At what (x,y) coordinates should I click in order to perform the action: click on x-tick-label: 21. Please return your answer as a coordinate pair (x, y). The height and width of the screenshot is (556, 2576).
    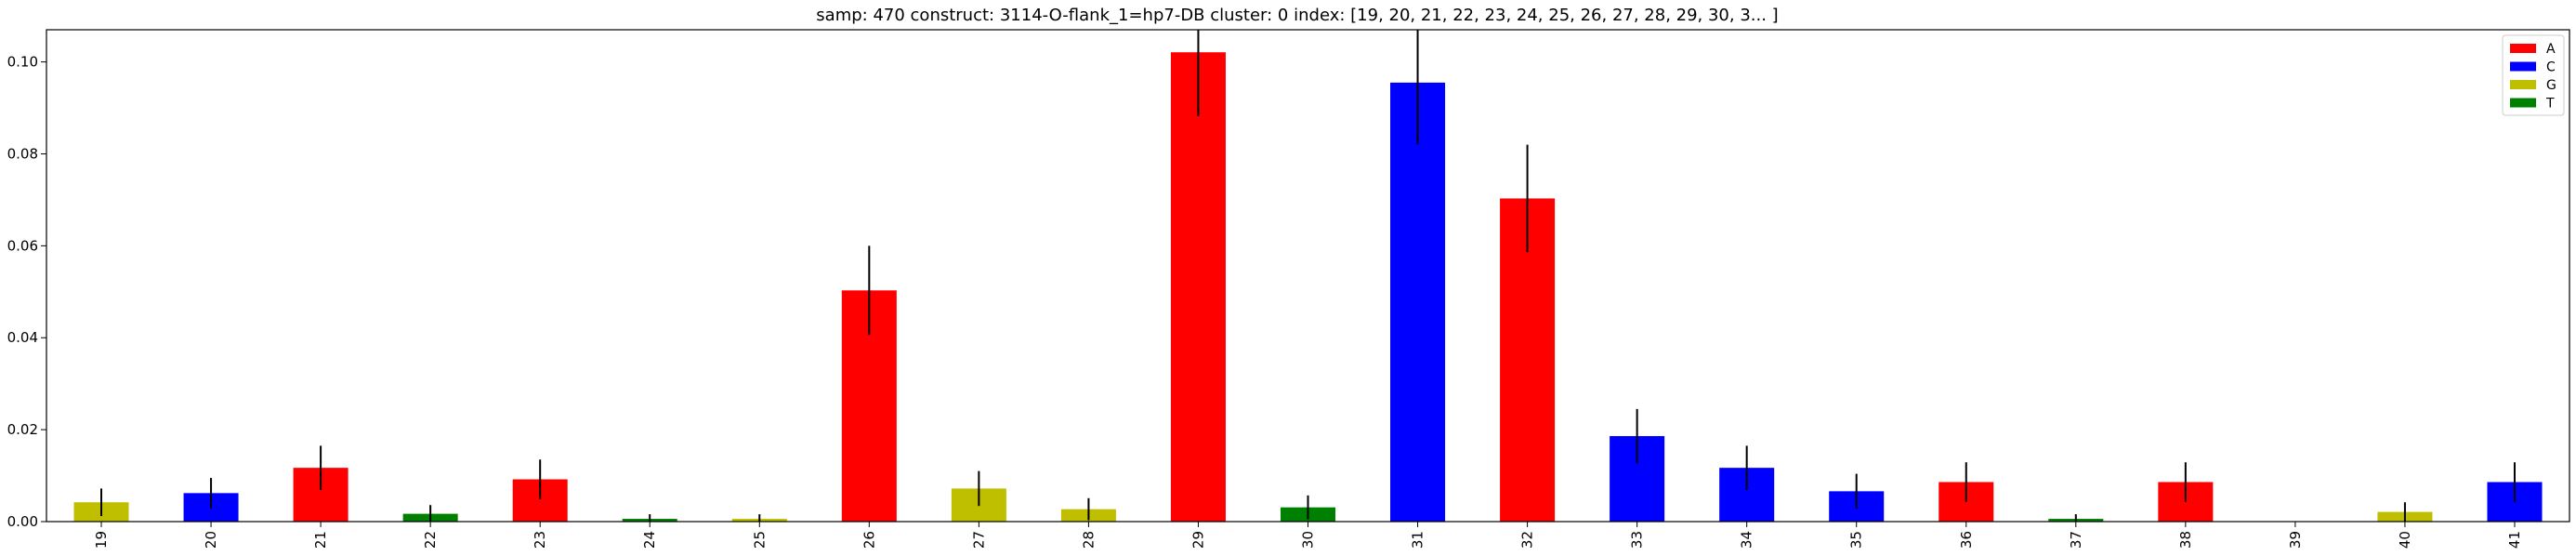
    Looking at the image, I should click on (320, 540).